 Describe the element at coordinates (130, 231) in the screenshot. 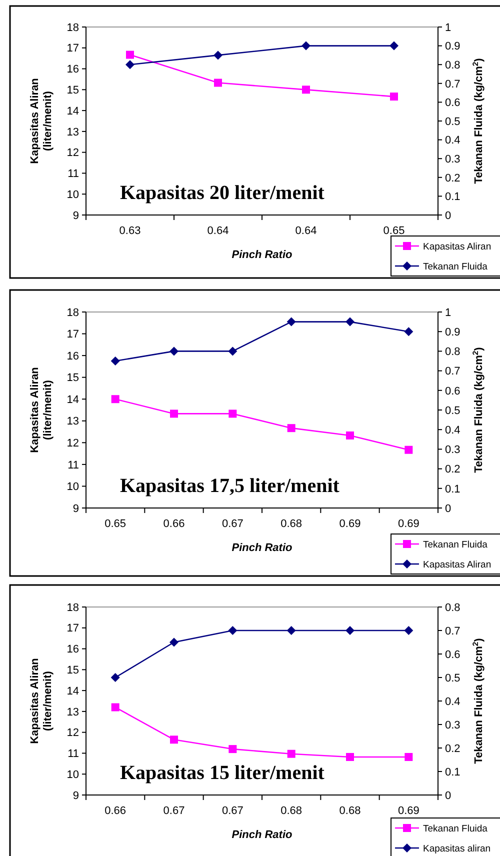

I see `x-tick-label: 0.63` at that location.